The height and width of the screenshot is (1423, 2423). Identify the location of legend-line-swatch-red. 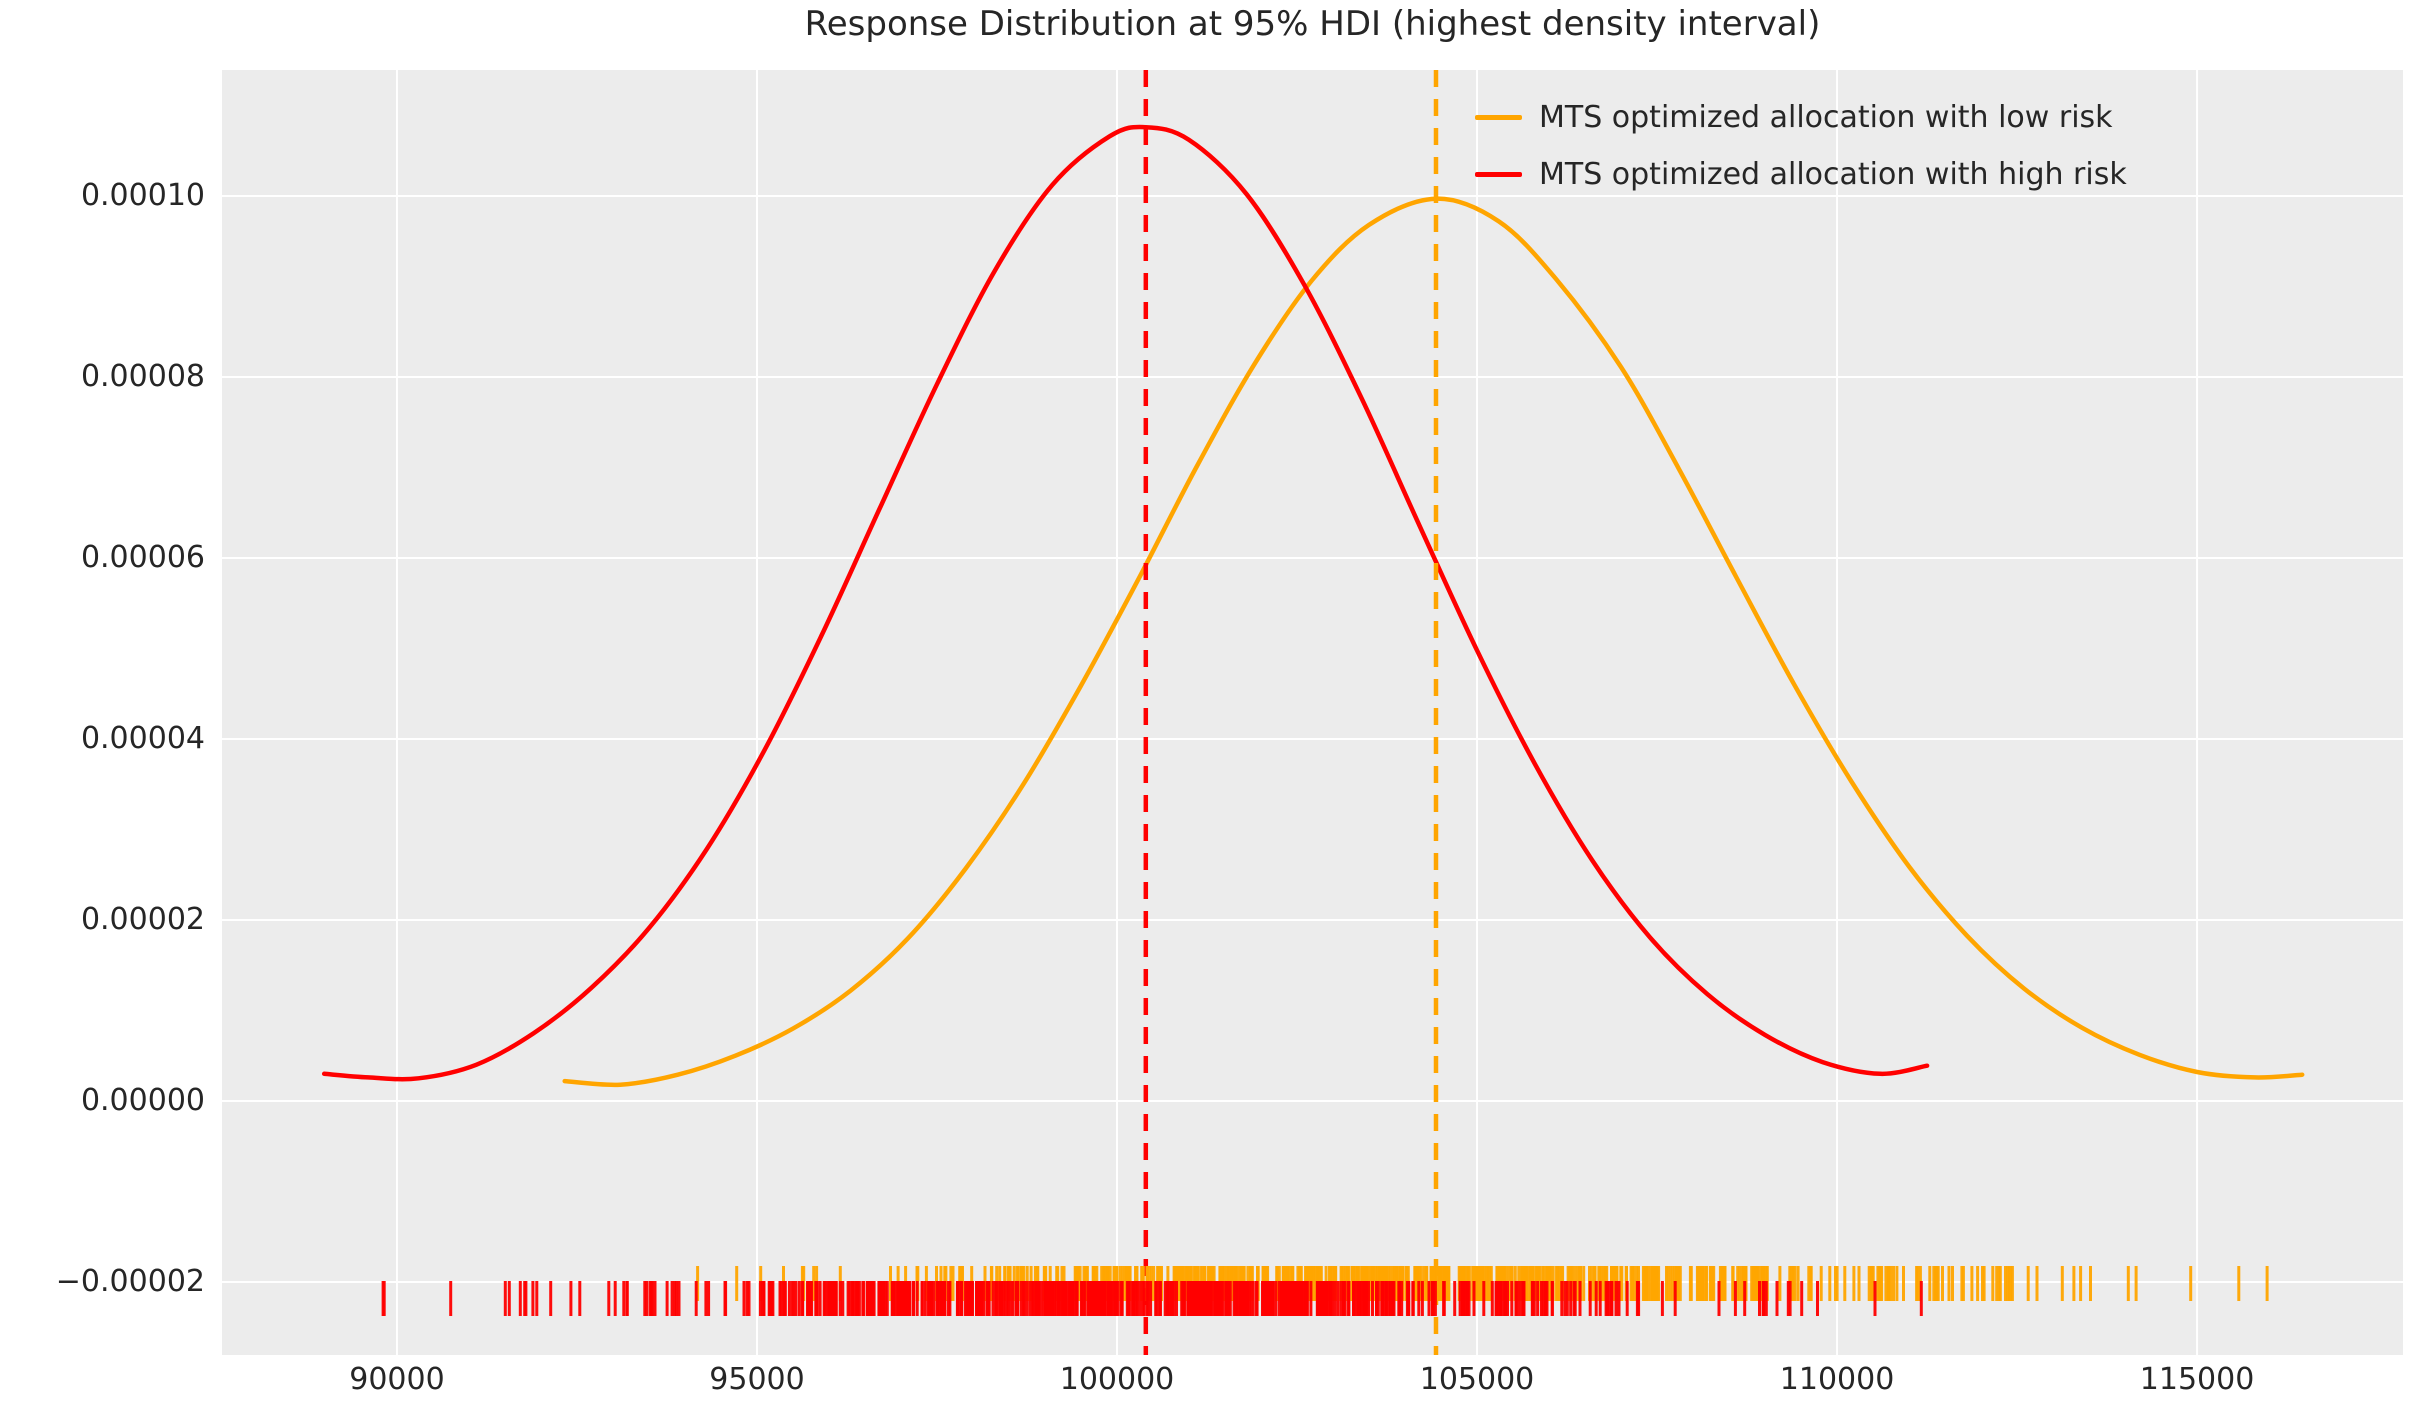
(1498, 174).